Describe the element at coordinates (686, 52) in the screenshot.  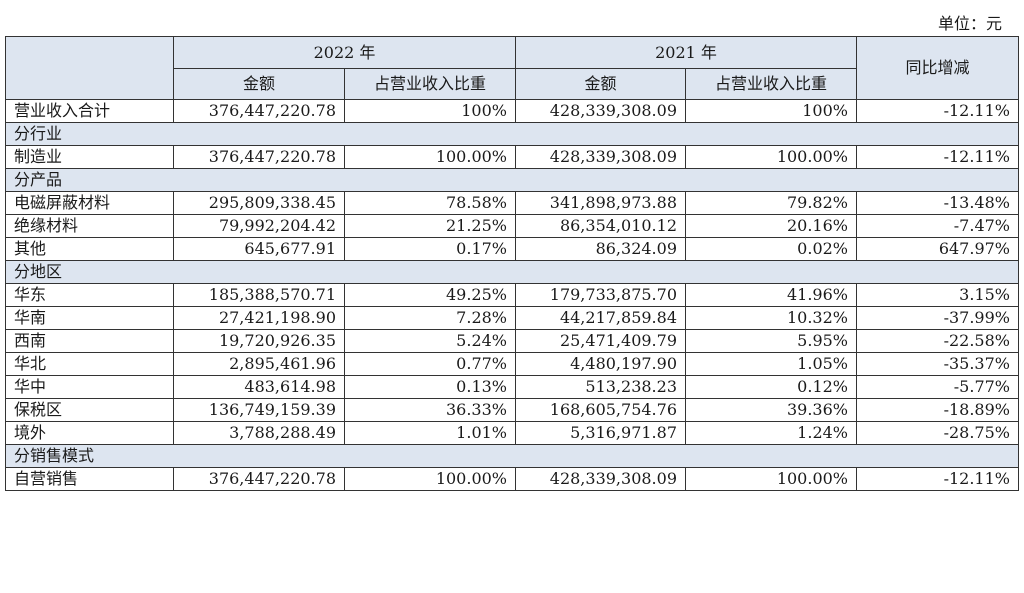
I see `header-year-2021: 2021 年` at that location.